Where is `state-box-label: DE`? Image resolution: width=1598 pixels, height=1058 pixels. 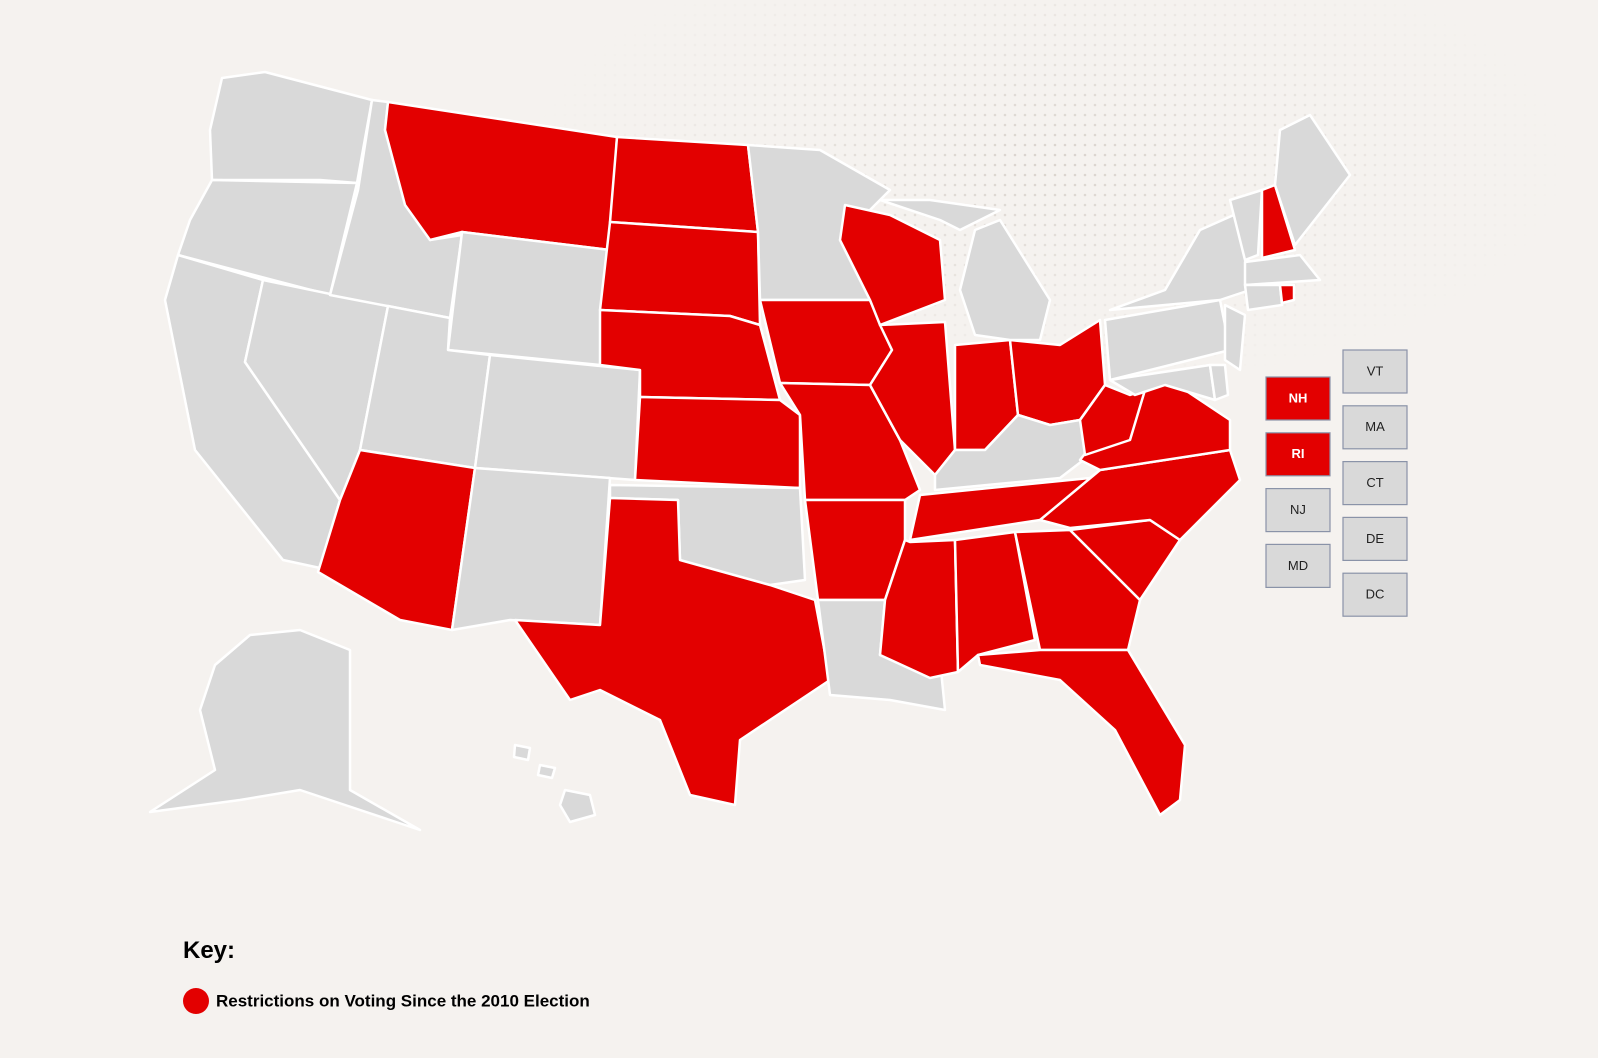 state-box-label: DE is located at coordinates (1375, 538).